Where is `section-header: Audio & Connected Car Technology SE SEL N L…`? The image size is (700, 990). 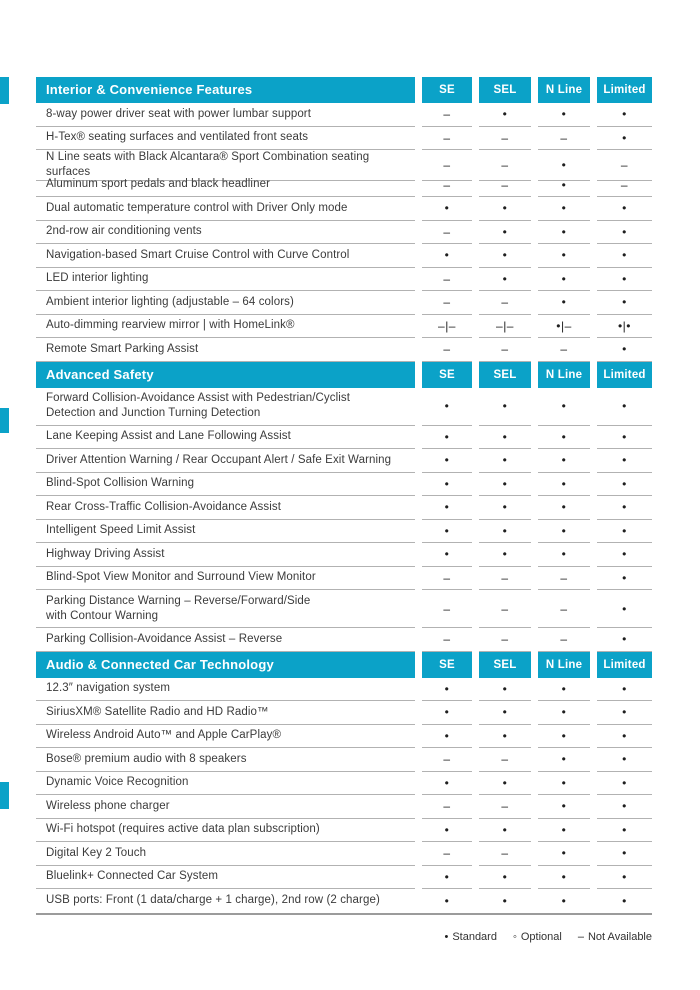 section-header: Audio & Connected Car Technology SE SEL N L… is located at coordinates (344, 664).